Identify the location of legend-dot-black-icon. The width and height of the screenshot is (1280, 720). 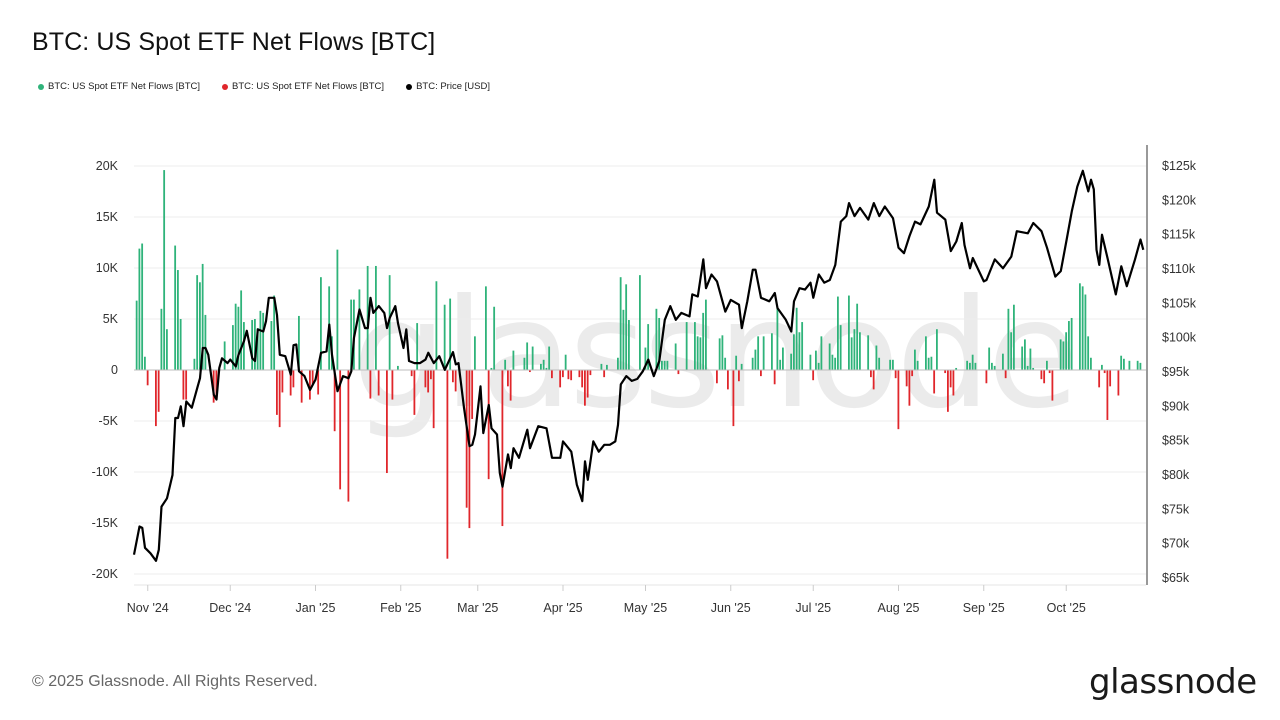
(409, 86).